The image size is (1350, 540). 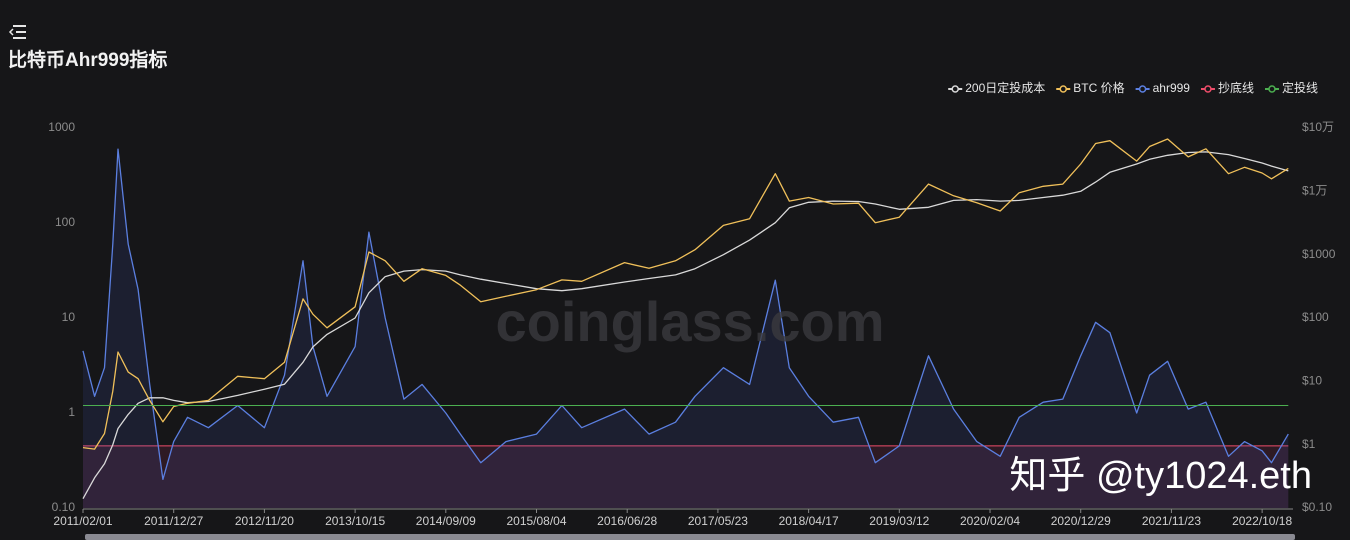 What do you see at coordinates (82, 521) in the screenshot?
I see `x-tick-label: 2011/02/01` at bounding box center [82, 521].